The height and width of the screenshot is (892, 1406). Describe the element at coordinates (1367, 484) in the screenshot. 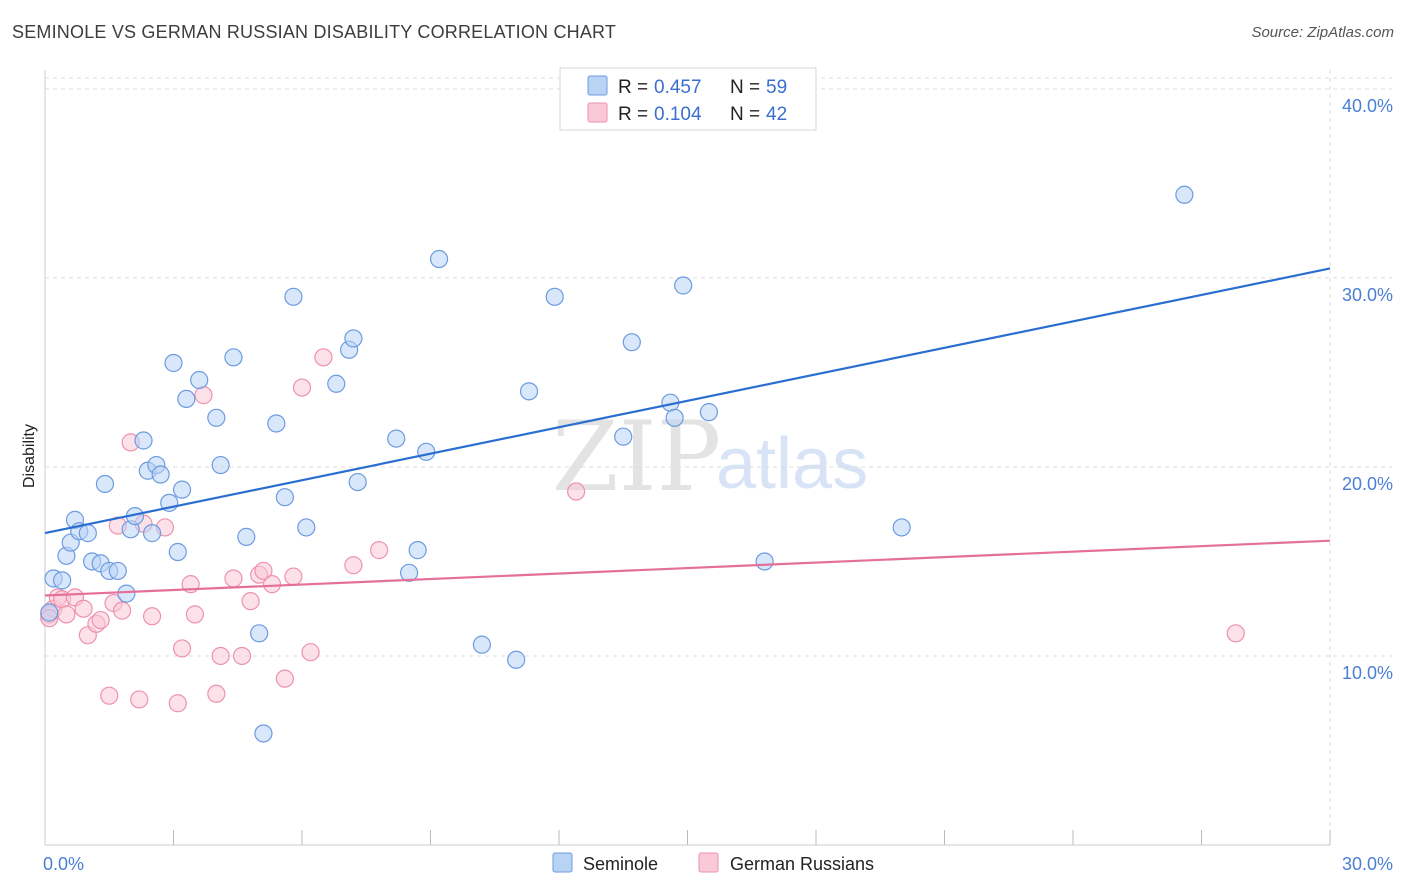

I see `y-tick-label: 20.0%` at that location.